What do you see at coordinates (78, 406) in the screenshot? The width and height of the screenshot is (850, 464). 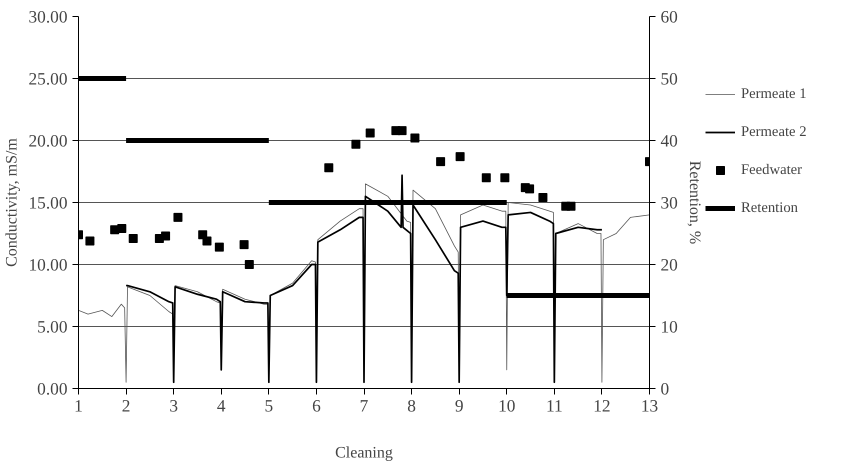 I see `x-tick-label: 1` at bounding box center [78, 406].